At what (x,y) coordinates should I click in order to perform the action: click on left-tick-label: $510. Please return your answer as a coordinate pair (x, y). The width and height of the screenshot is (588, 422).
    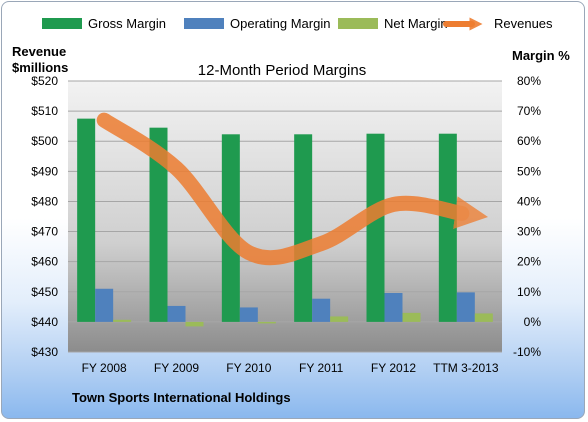
    Looking at the image, I should click on (44, 111).